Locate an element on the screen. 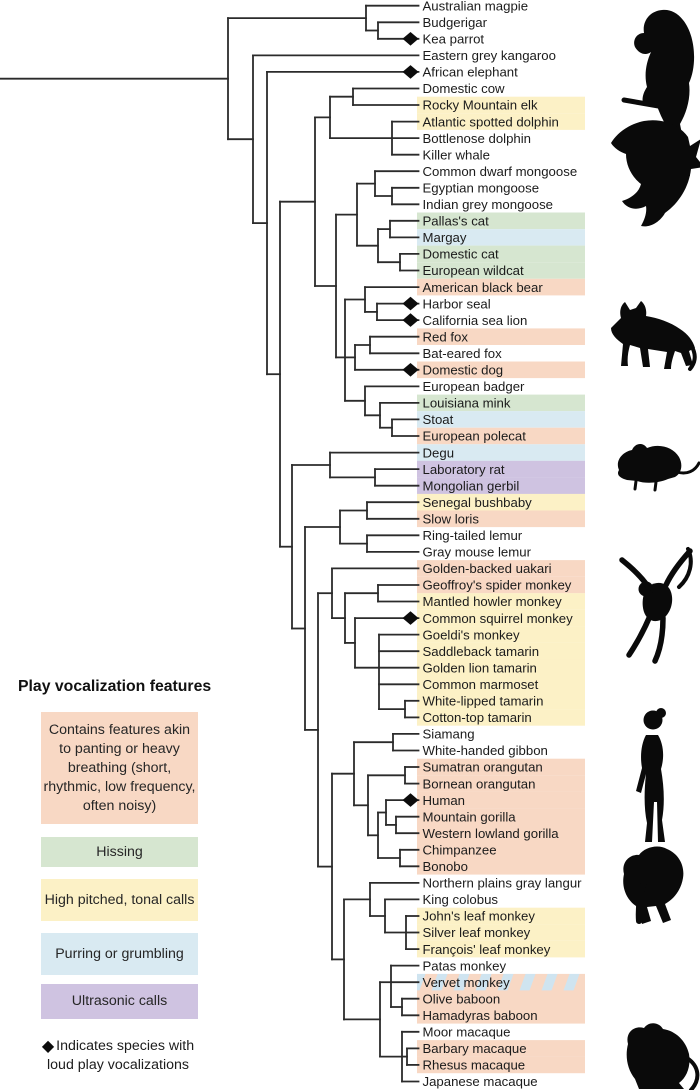 The image size is (700, 1090). species-label: Western lowland gorilla is located at coordinates (491, 833).